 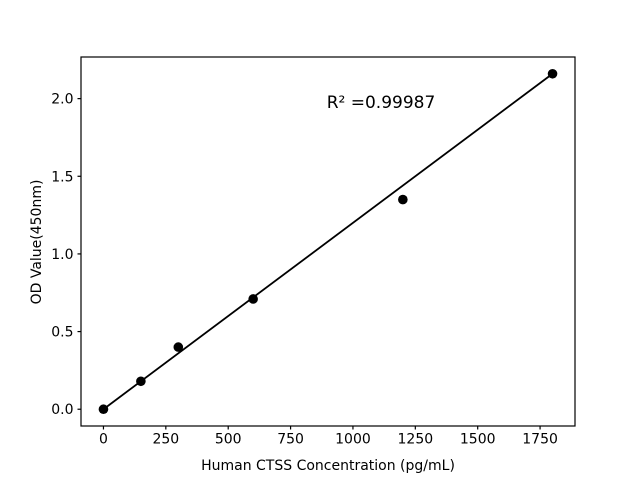 What do you see at coordinates (540, 440) in the screenshot?
I see `x-tick-label: 1750` at bounding box center [540, 440].